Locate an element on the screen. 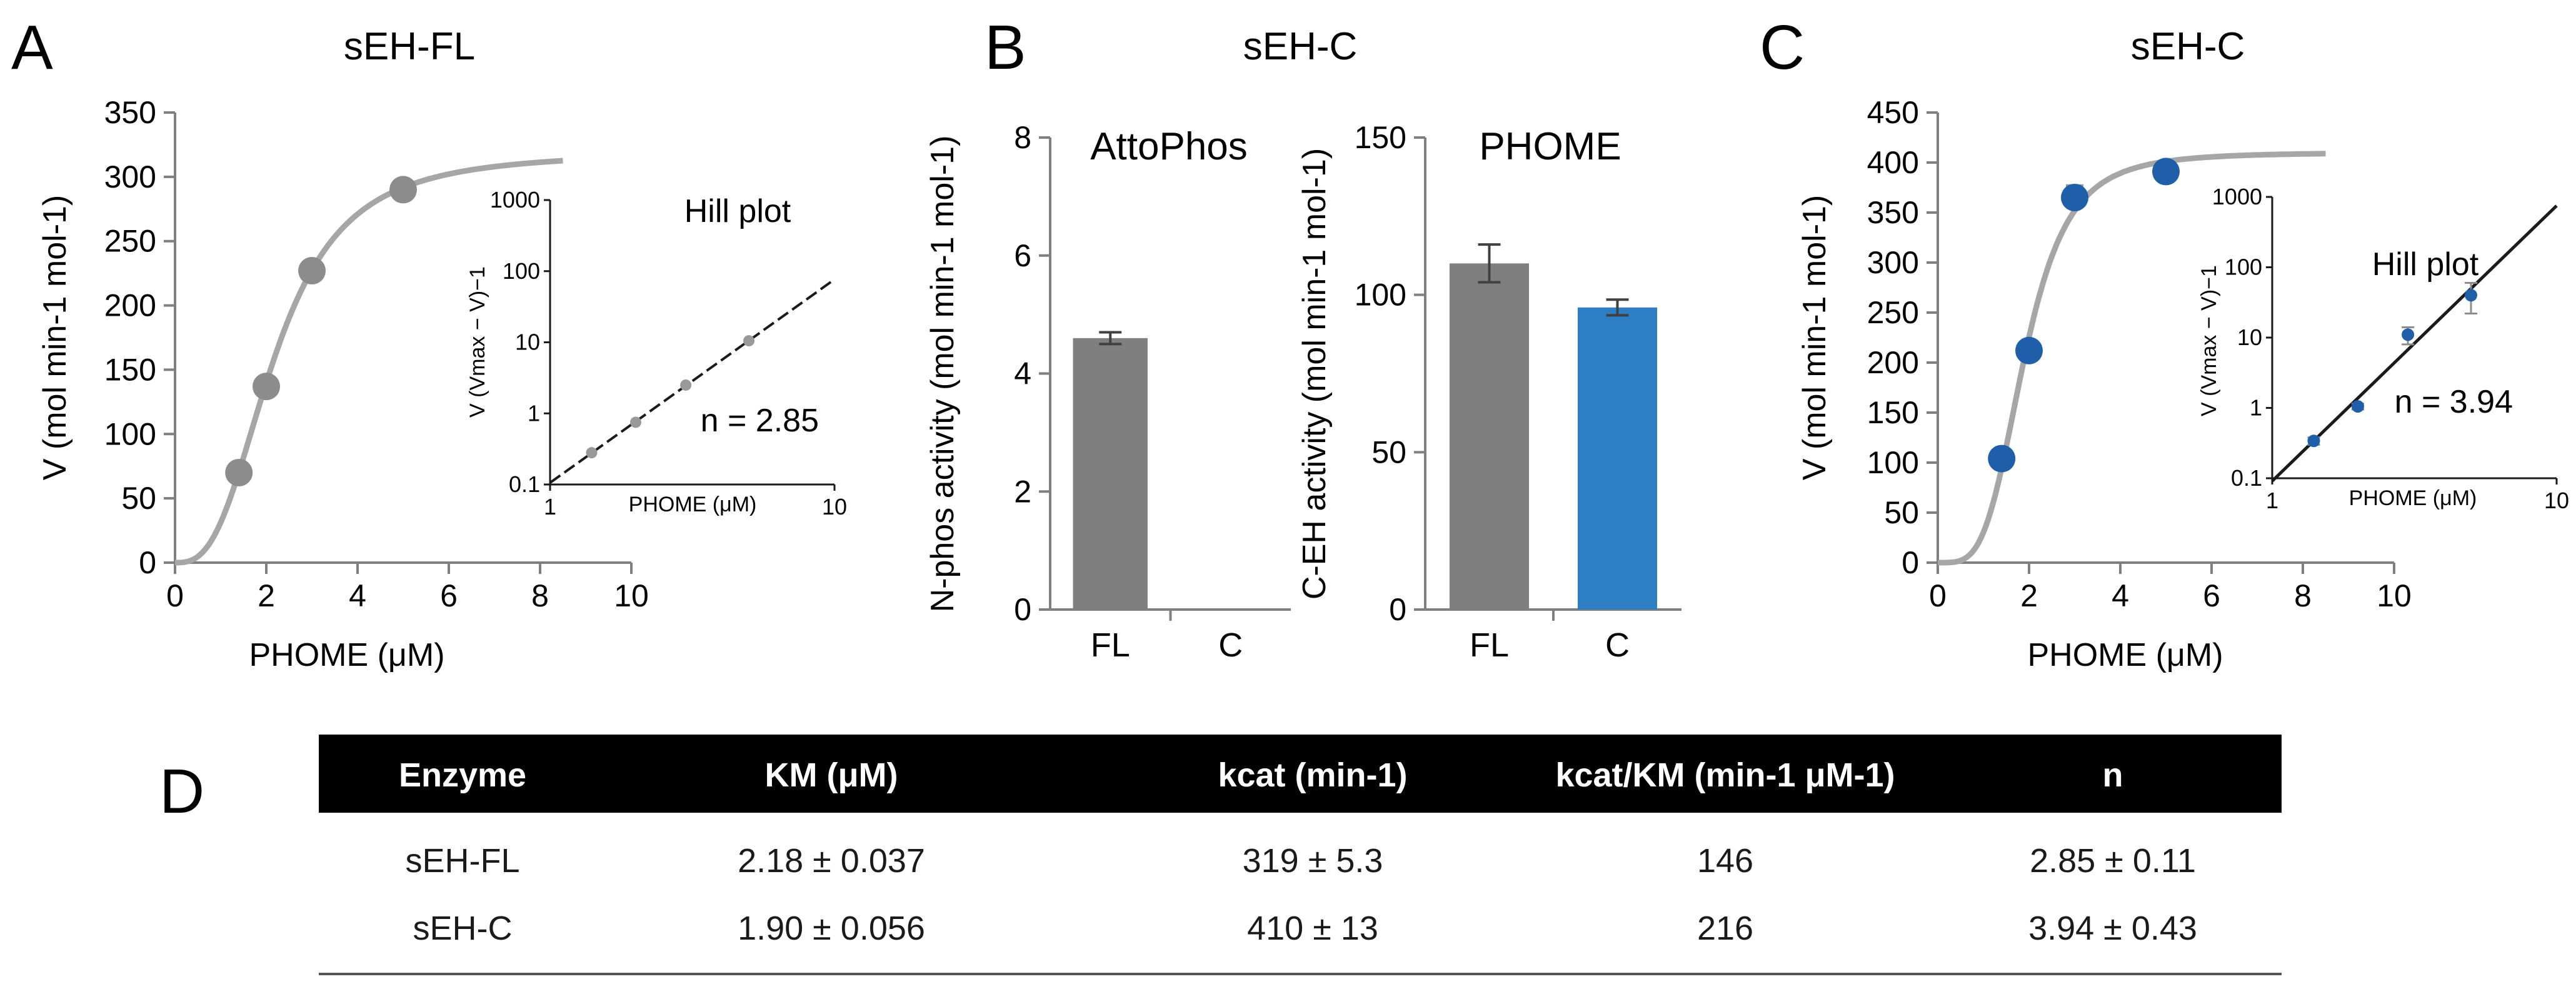  C-y-tick-label: 100 is located at coordinates (1893, 463).